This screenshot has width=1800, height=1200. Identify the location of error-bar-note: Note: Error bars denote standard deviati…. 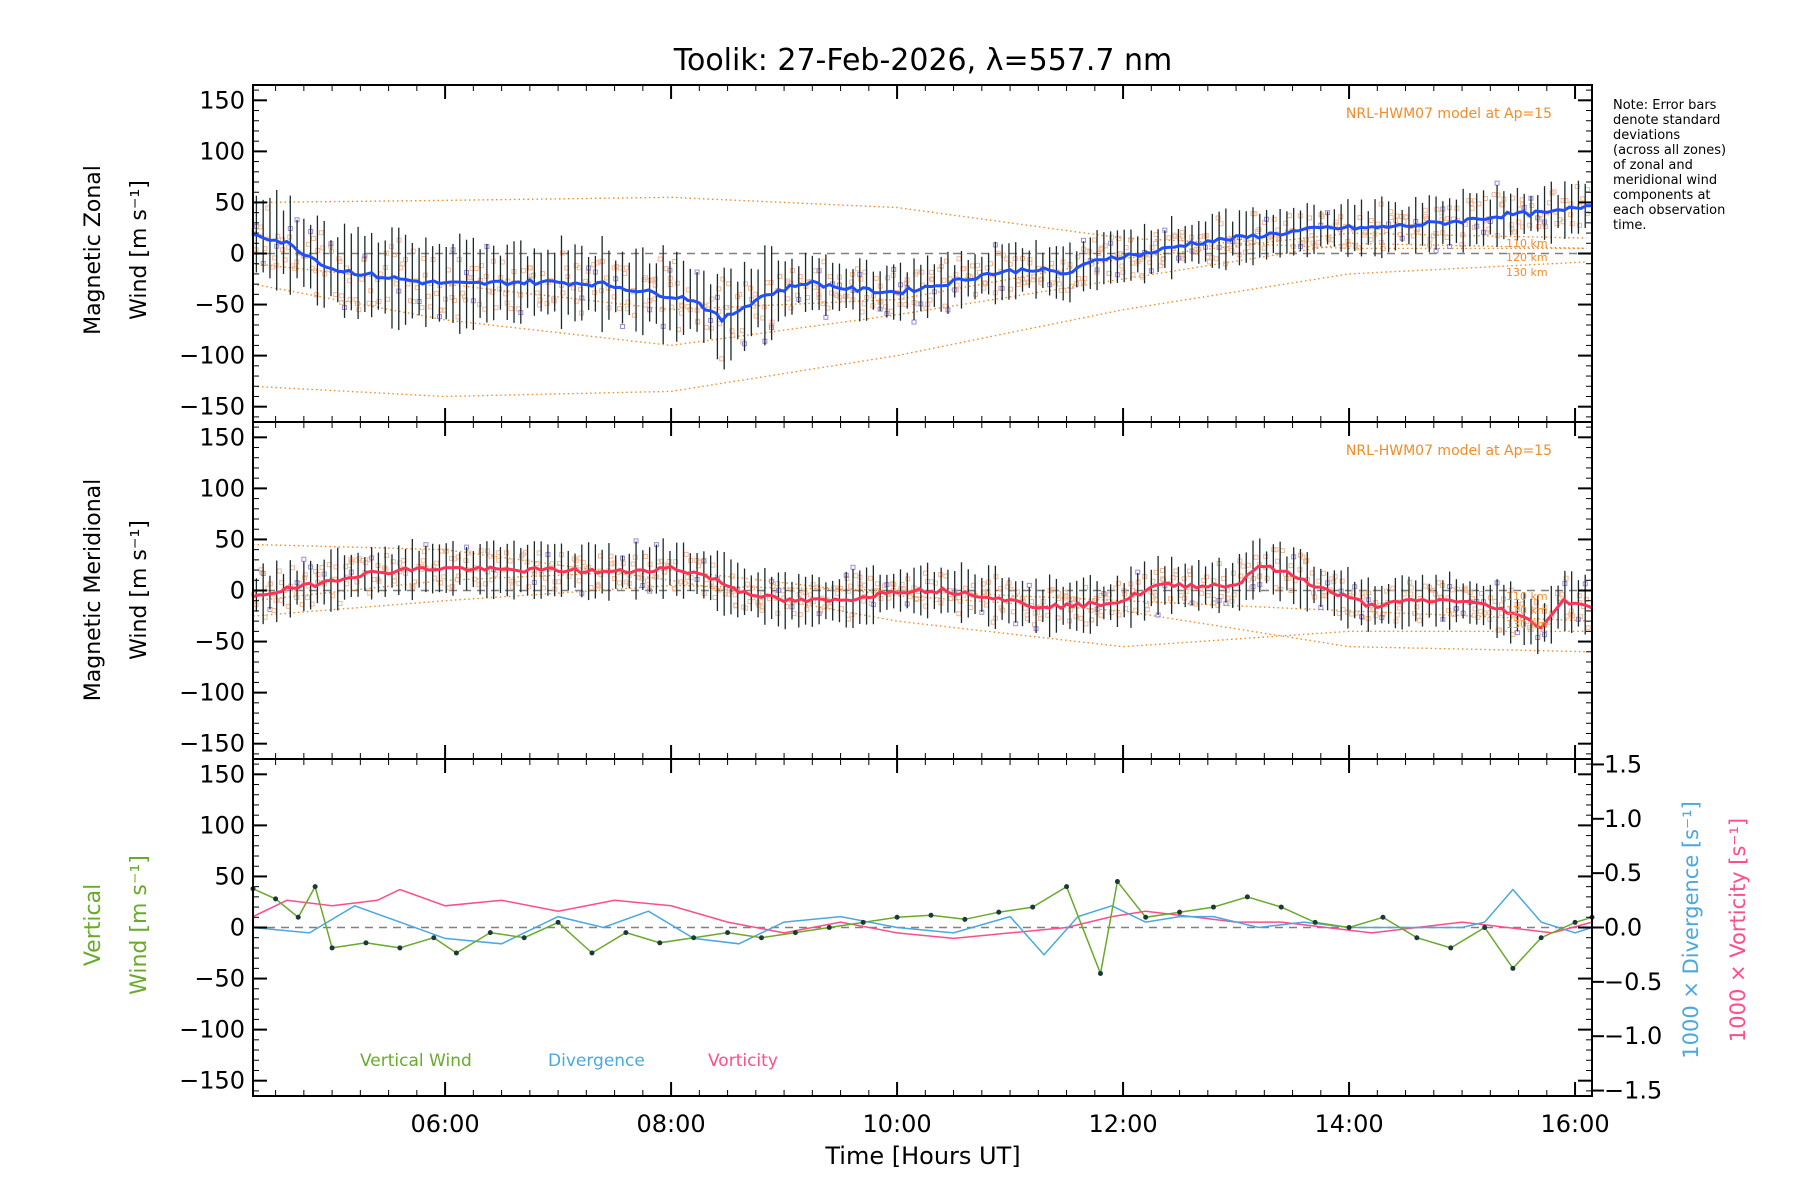
(1698, 165).